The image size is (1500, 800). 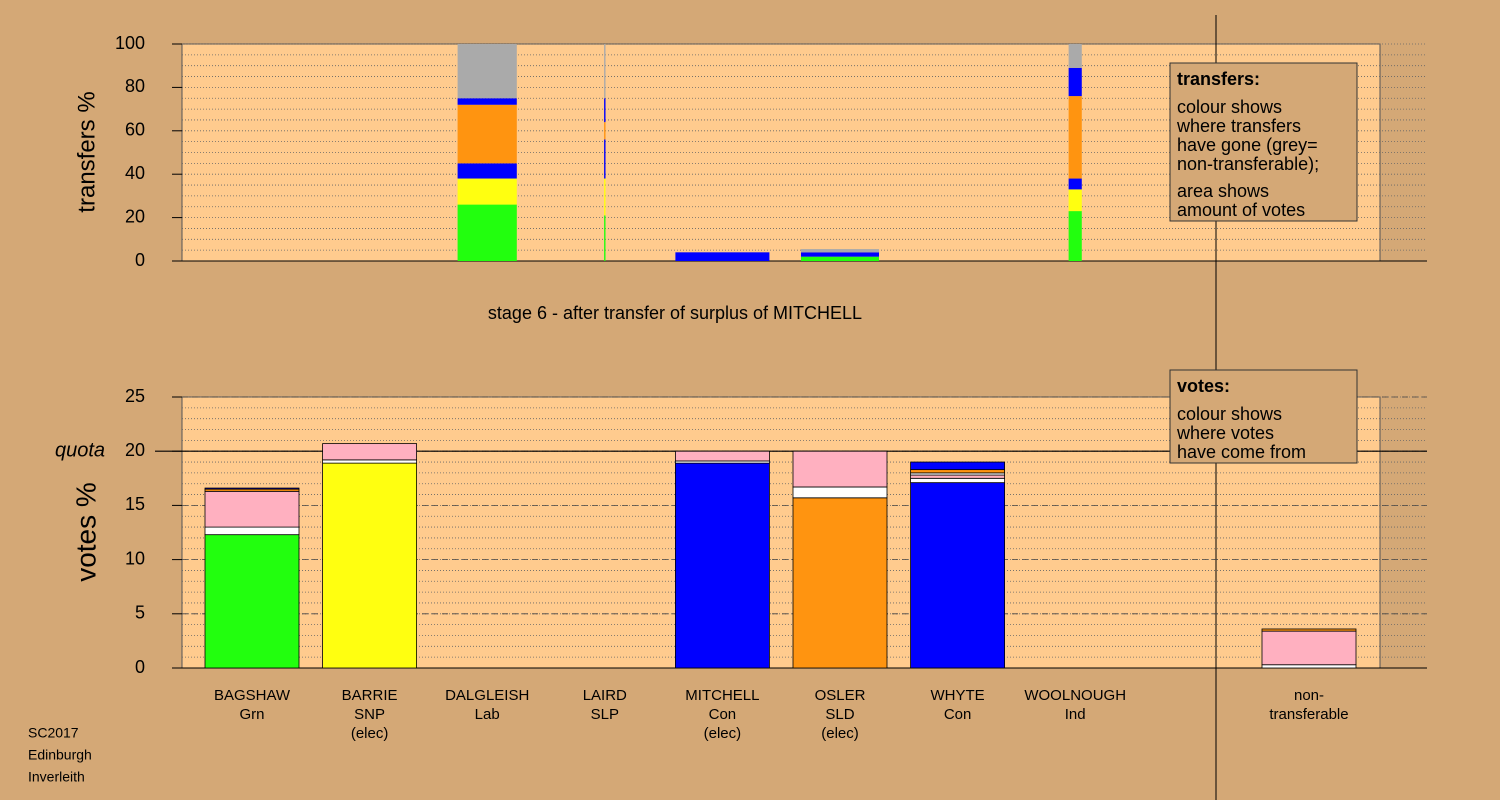 I want to click on y-axis-label: transfers %, so click(x=86, y=151).